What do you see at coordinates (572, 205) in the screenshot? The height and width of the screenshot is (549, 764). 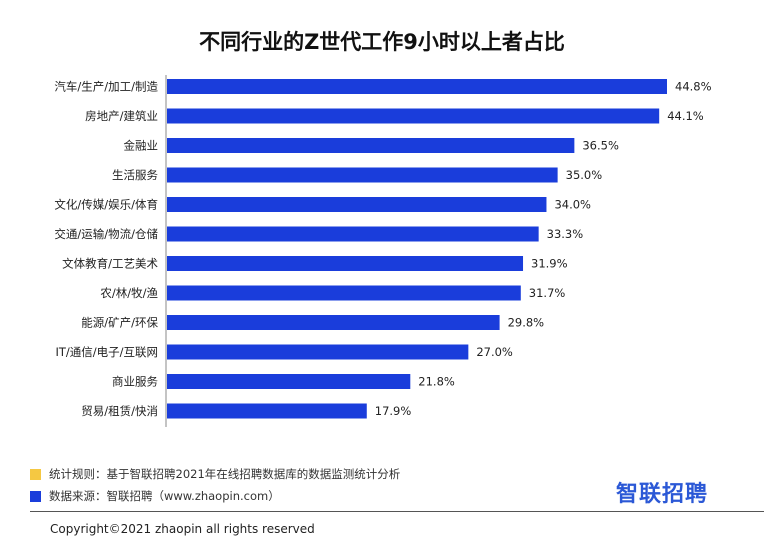 I see `value-label: 34.0%` at bounding box center [572, 205].